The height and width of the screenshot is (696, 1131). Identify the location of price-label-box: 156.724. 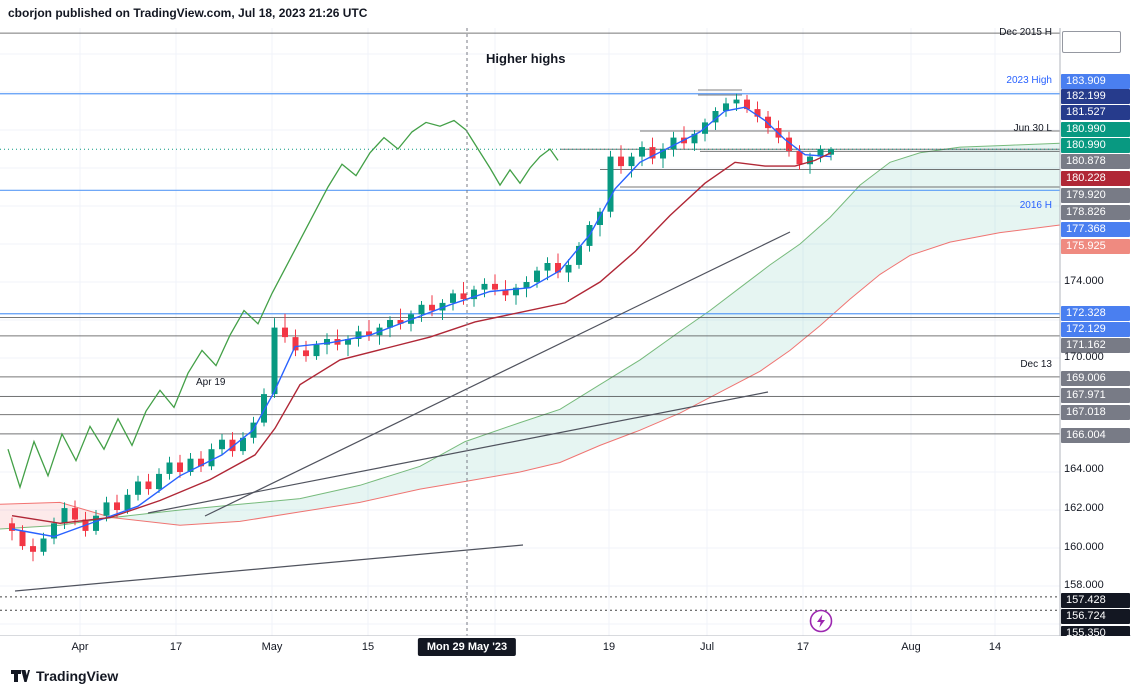
(1095, 616).